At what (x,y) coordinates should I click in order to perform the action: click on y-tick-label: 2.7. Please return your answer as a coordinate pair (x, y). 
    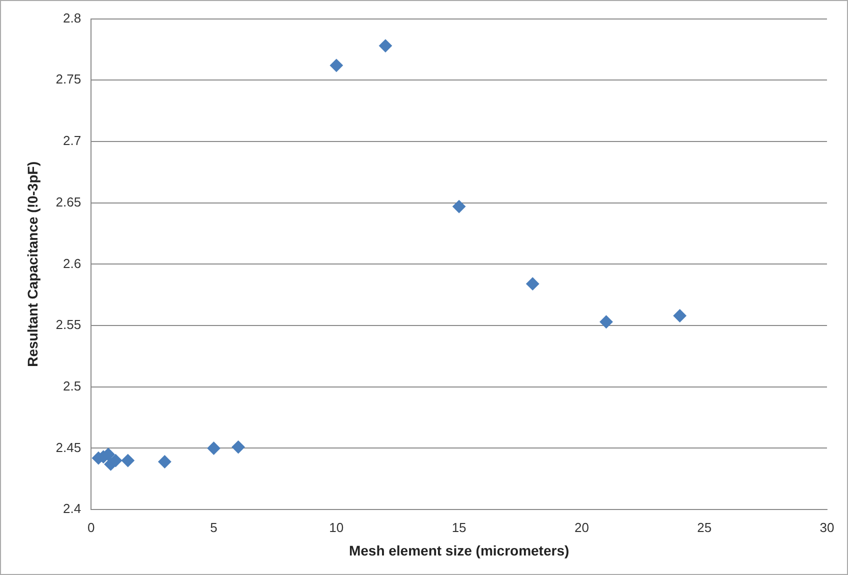
    Looking at the image, I should click on (72, 140).